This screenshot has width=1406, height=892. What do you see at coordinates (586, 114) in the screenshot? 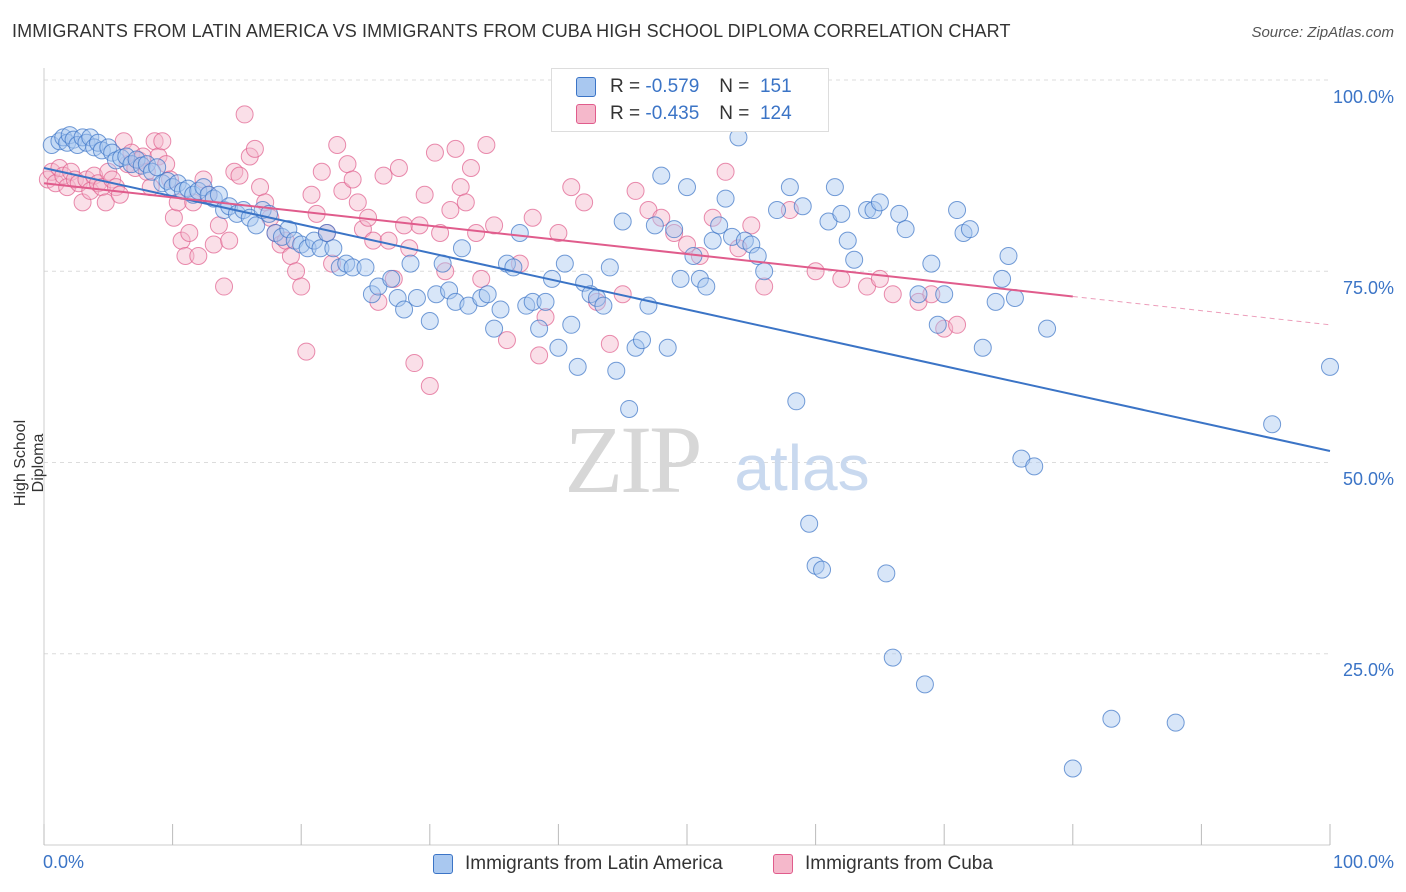
I see `legend-swatch-pink` at bounding box center [586, 114].